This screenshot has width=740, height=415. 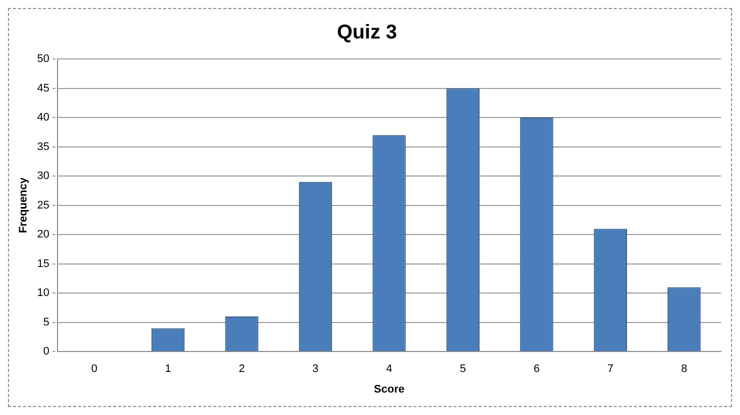 What do you see at coordinates (389, 389) in the screenshot?
I see `x-axis-title: Score` at bounding box center [389, 389].